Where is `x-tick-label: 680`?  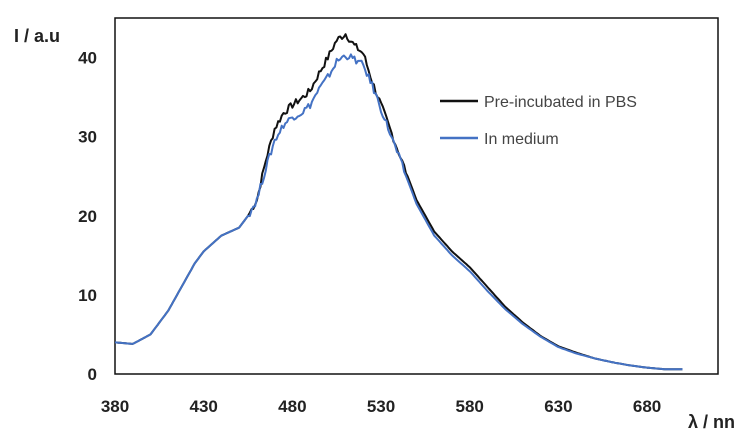
x-tick-label: 680 is located at coordinates (647, 406).